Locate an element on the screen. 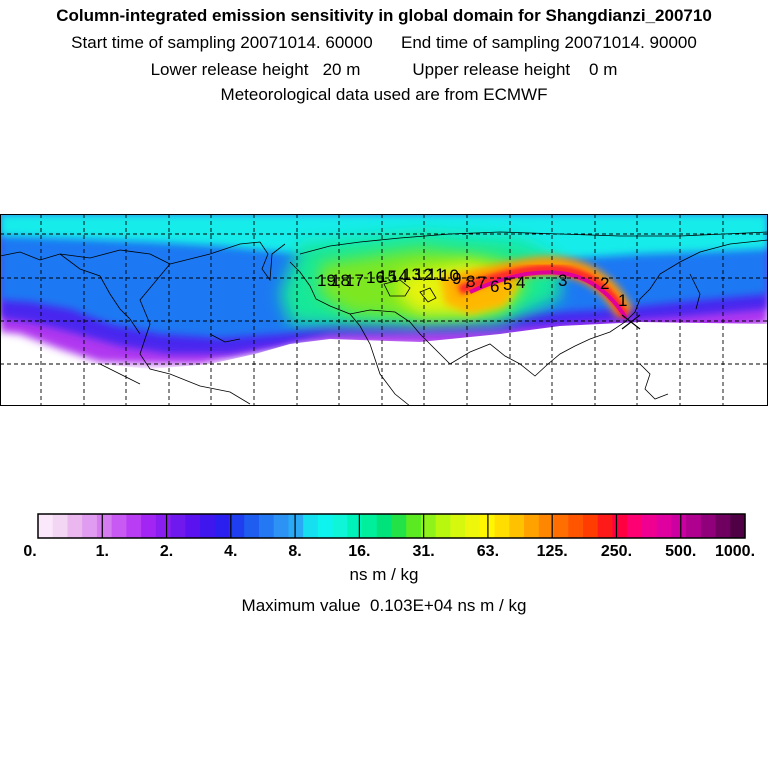  trajectory-label: 17 is located at coordinates (354, 280).